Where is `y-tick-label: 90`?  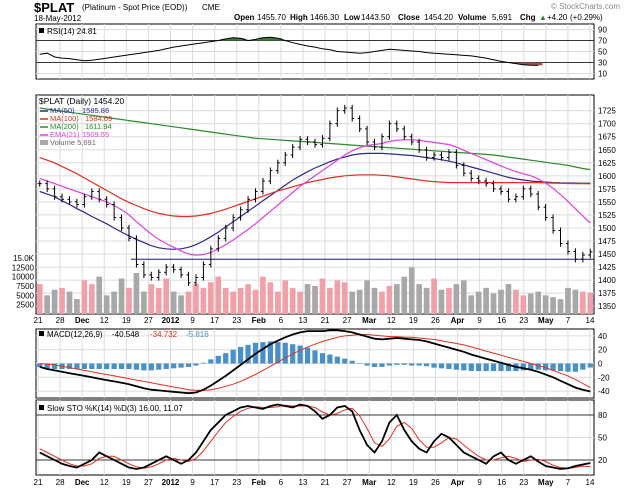 y-tick-label: 90 is located at coordinates (602, 30).